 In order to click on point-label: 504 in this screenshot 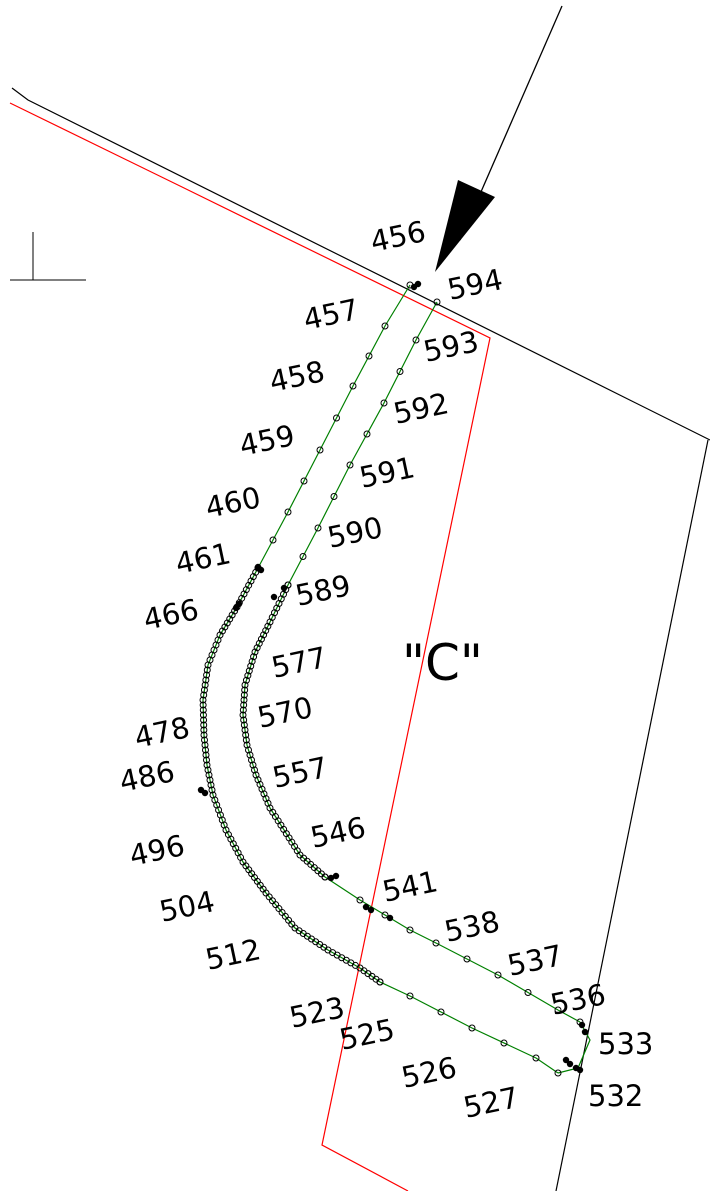, I will do `click(186, 906)`.